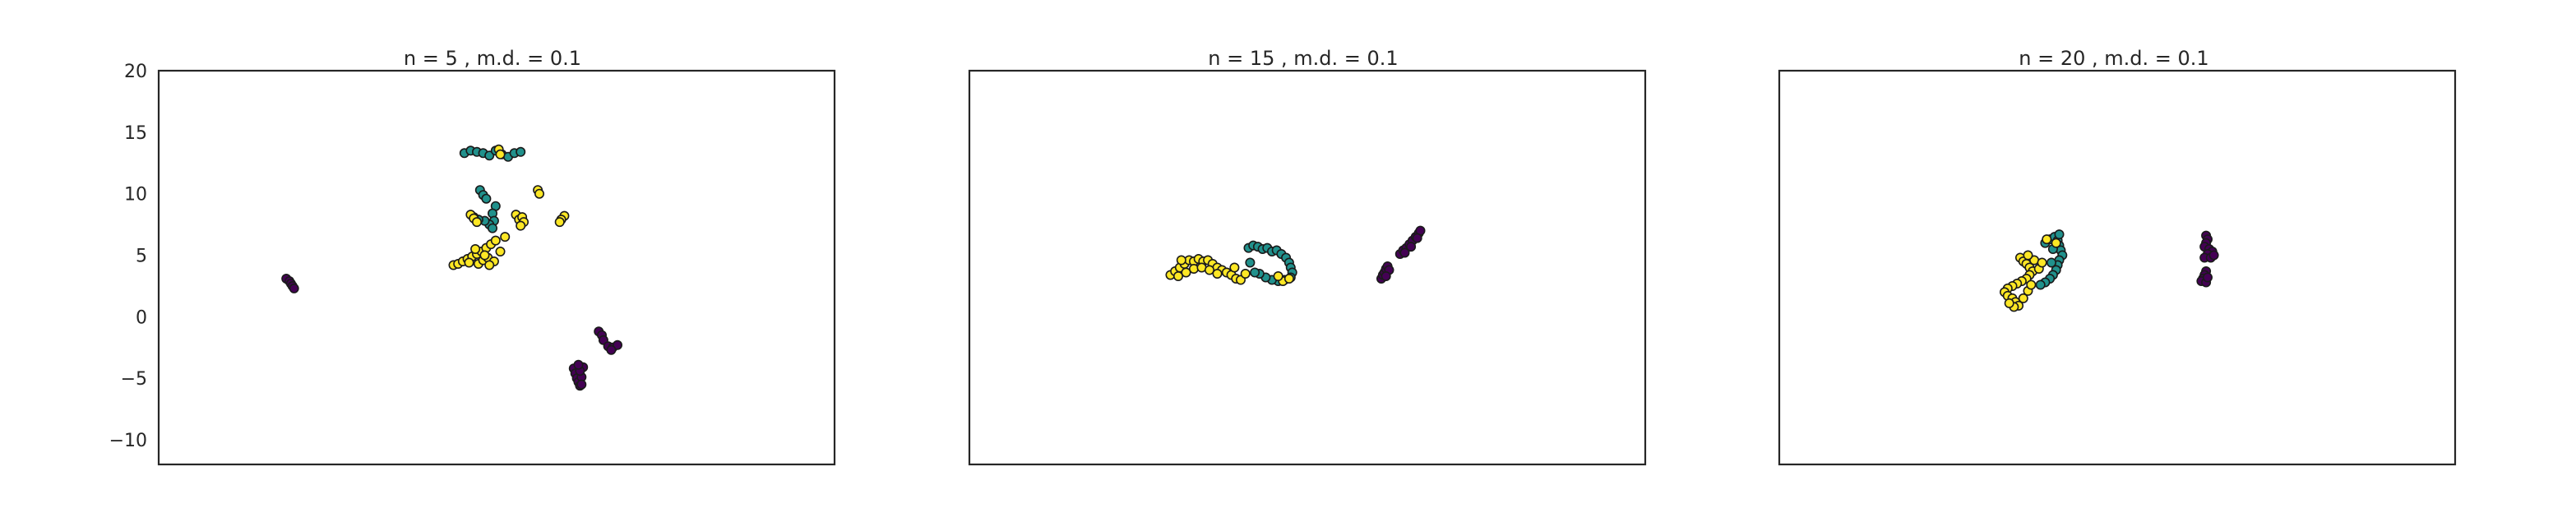 Image resolution: width=2576 pixels, height=508 pixels. I want to click on y-tick-label: −10, so click(128, 441).